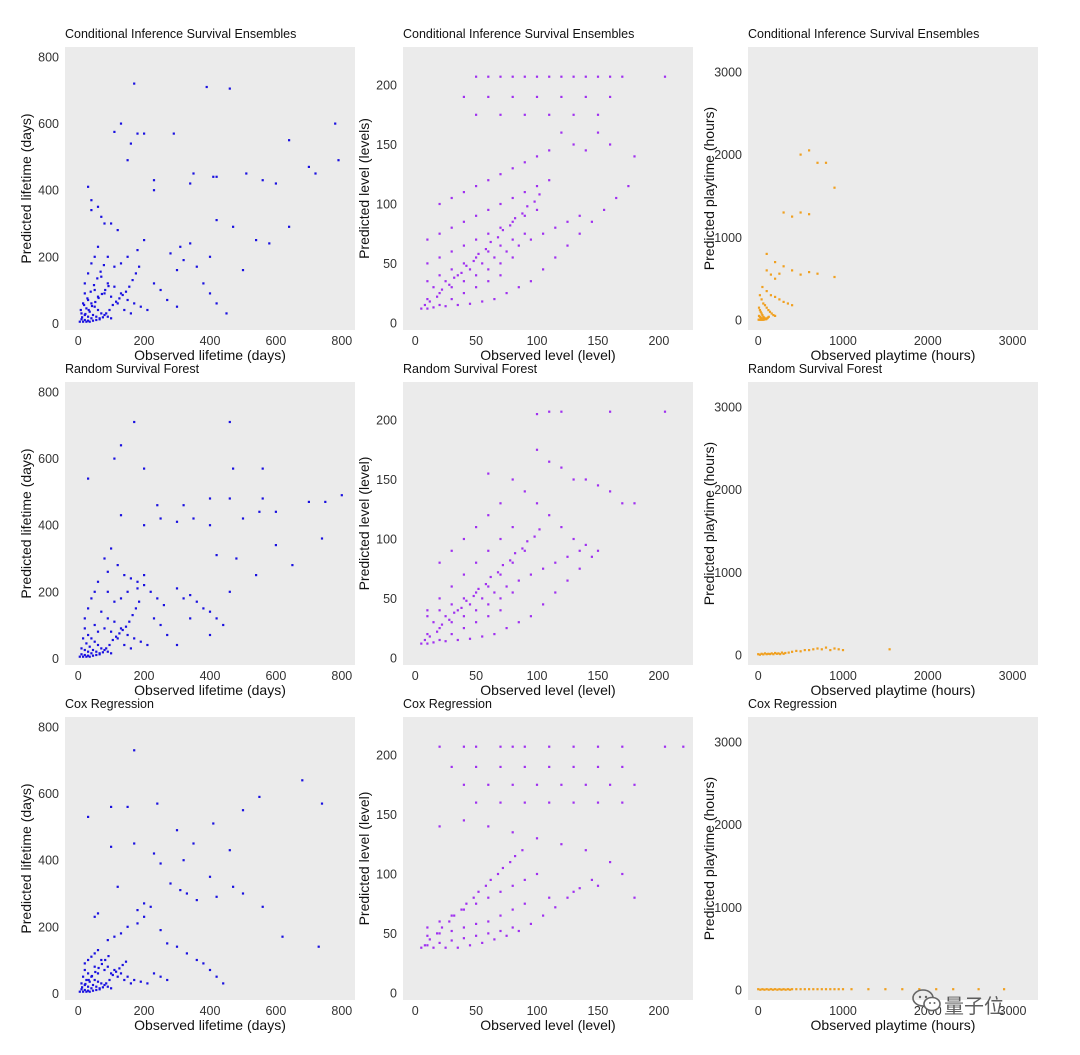 This screenshot has height=1055, width=1080. Describe the element at coordinates (109, 704) in the screenshot. I see `chart-title: Cox Regression` at that location.